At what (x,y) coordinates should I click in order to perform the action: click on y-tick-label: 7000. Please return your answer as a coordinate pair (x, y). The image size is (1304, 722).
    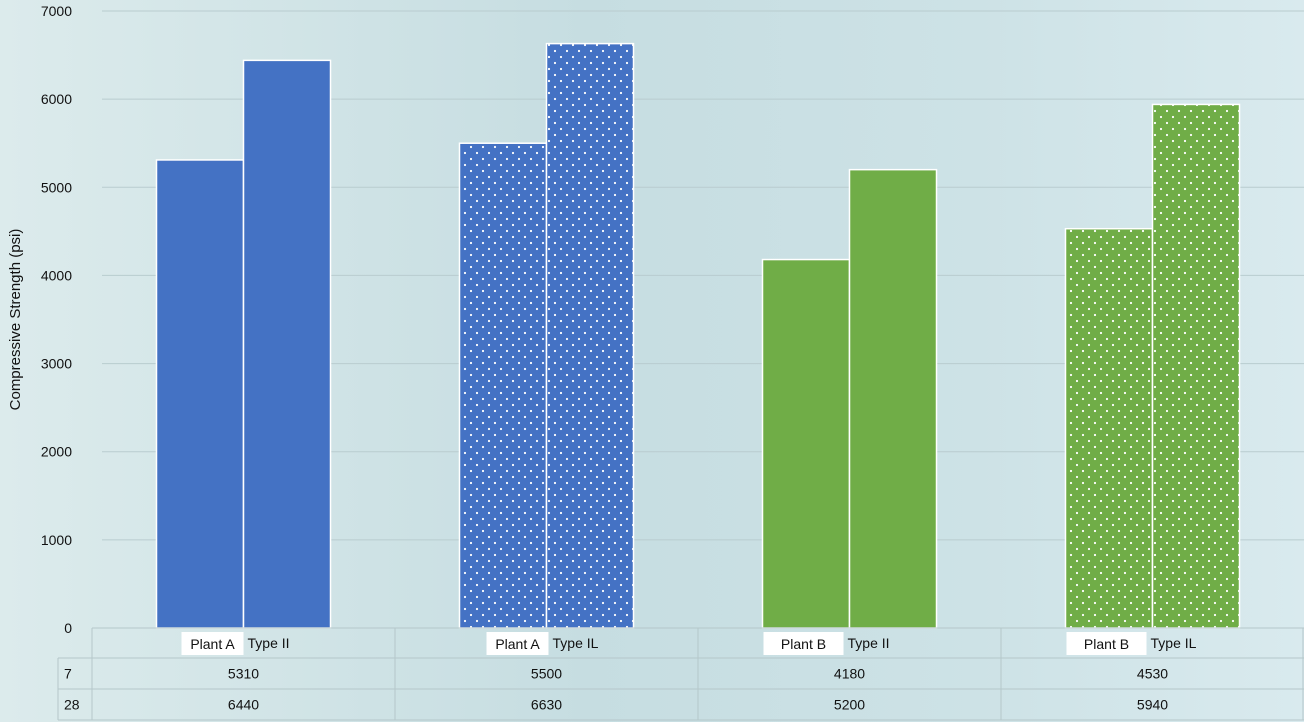
    Looking at the image, I should click on (56, 11).